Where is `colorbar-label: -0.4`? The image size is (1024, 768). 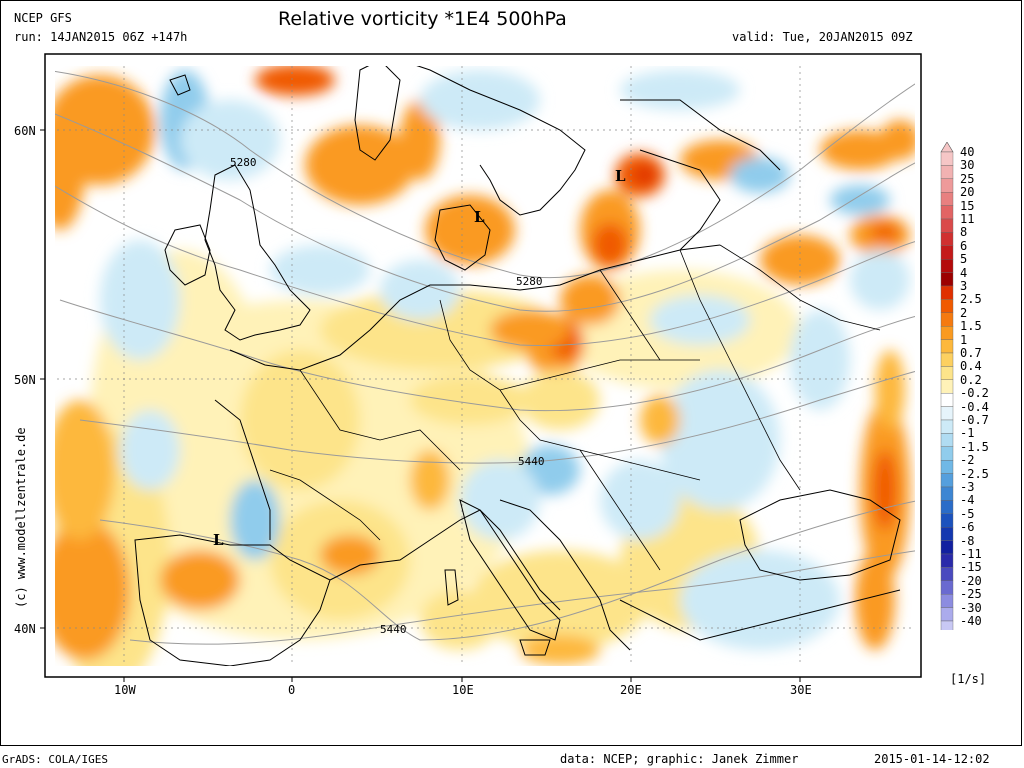 colorbar-label: -0.4 is located at coordinates (974, 406).